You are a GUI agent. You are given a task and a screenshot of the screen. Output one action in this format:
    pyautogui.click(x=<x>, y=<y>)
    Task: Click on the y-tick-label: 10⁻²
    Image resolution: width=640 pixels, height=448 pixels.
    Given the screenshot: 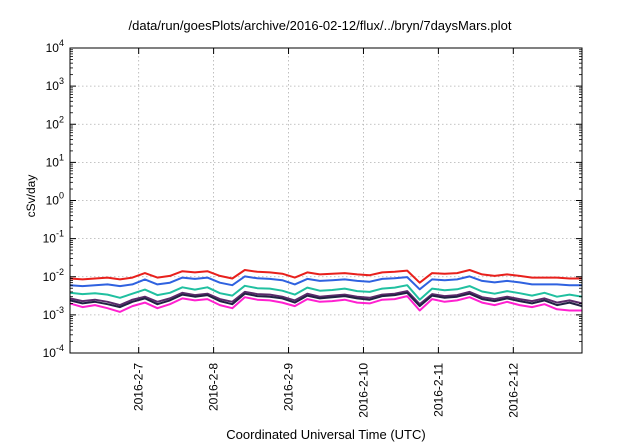 What is the action you would take?
    pyautogui.click(x=53, y=275)
    